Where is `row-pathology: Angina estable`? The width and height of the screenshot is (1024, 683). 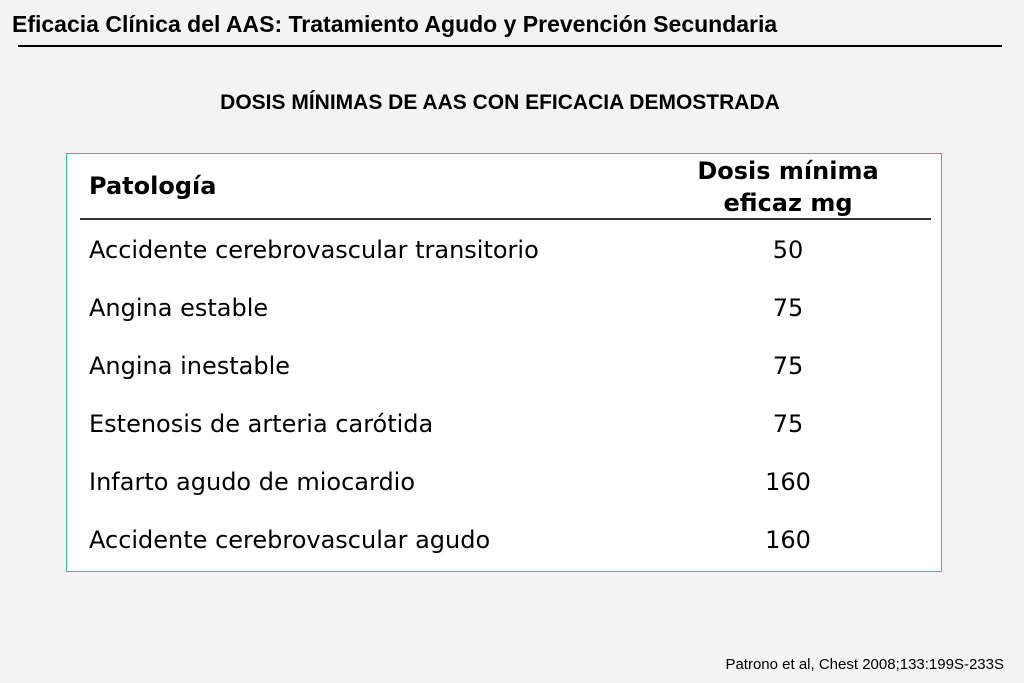
row-pathology: Angina estable is located at coordinates (179, 308).